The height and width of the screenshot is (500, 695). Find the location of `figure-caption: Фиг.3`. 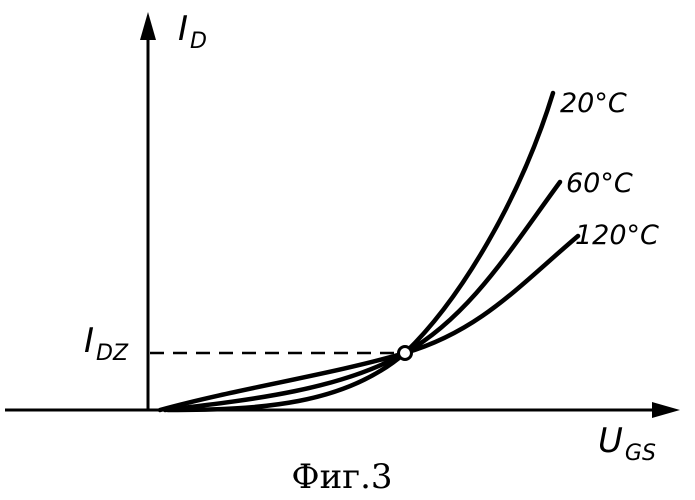

figure-caption: Фиг.3 is located at coordinates (341, 477).